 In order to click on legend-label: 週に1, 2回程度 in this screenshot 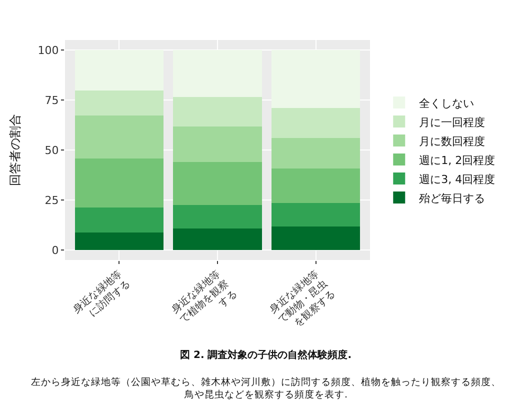, I will do `click(457, 160)`.